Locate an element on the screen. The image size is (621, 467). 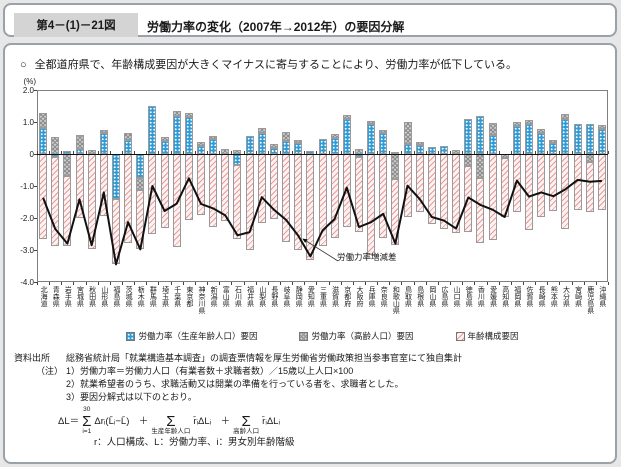
line-annotation-label: 労働力率増減差 is located at coordinates (367, 257).